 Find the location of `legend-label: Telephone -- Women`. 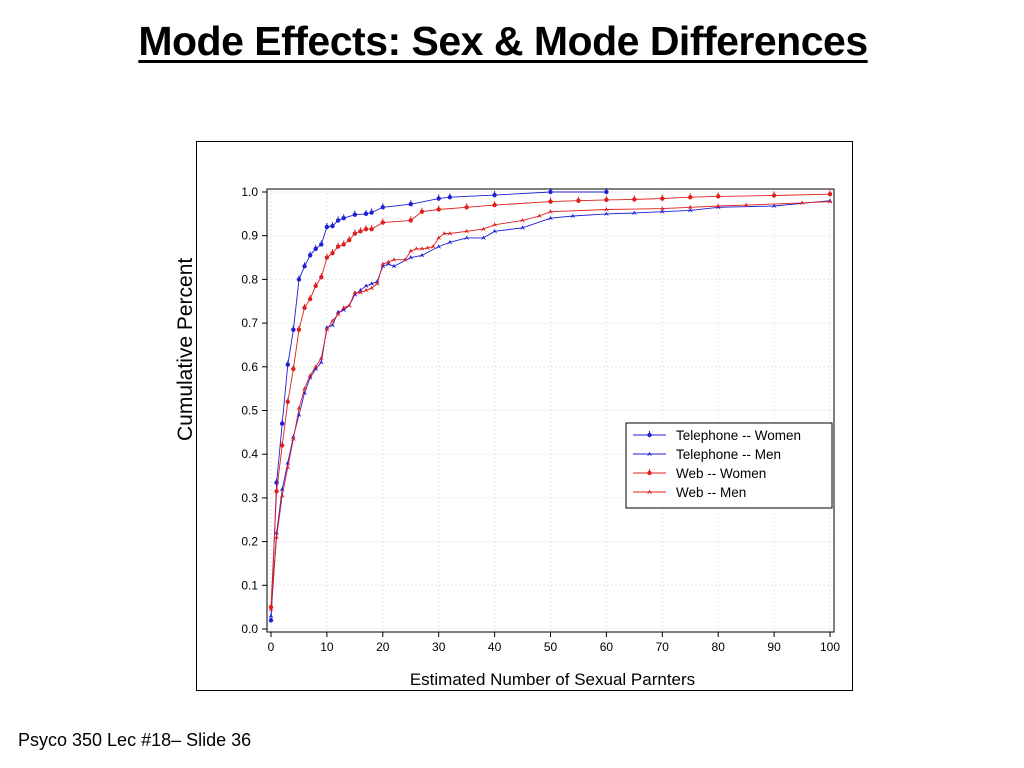

legend-label: Telephone -- Women is located at coordinates (738, 435).